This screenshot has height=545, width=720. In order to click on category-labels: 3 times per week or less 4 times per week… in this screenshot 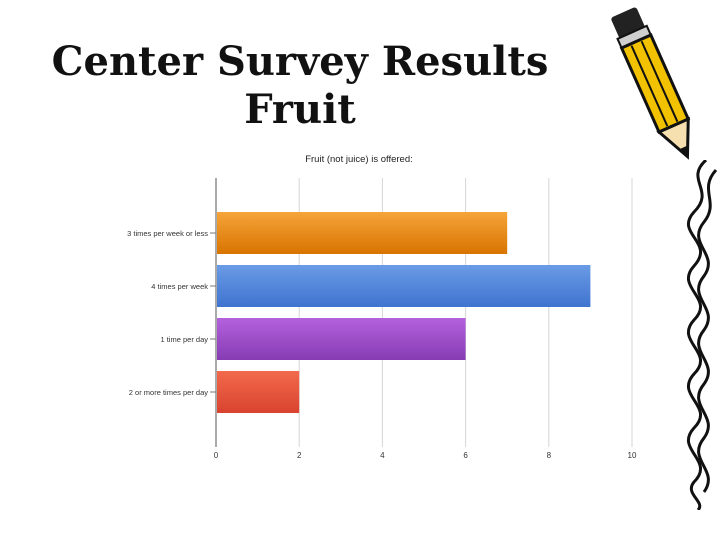, I will do `click(167, 313)`.